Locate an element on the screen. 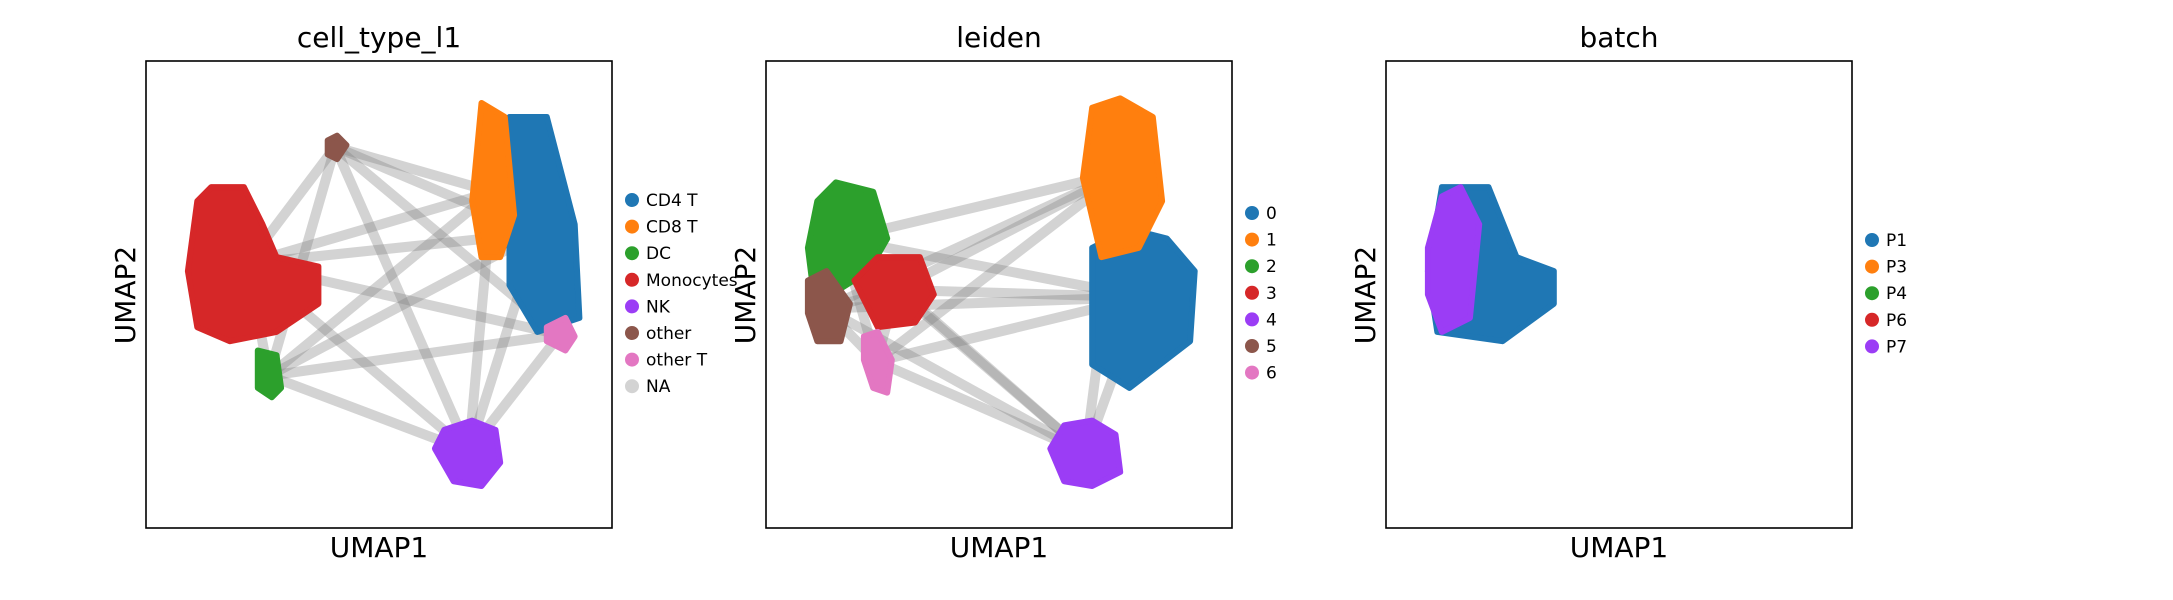  legend-label: 4 is located at coordinates (1271, 320).